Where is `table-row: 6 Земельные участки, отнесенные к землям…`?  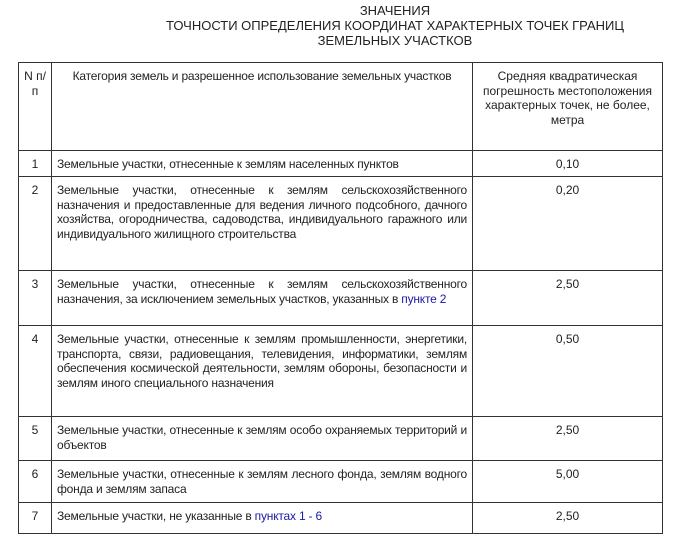 table-row: 6 Земельные участки, отнесенные к землям… is located at coordinates (340, 481).